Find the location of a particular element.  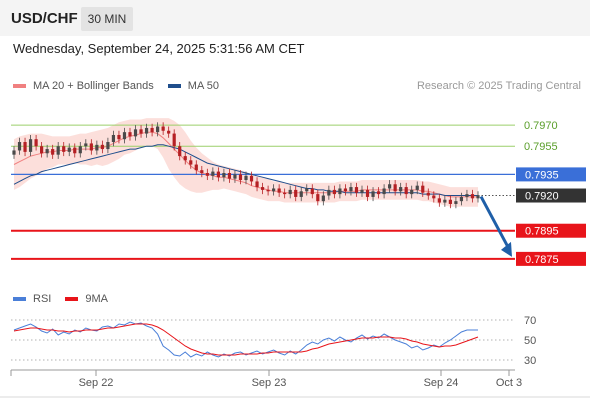

timeframe-button: 30 MIN is located at coordinates (107, 19).